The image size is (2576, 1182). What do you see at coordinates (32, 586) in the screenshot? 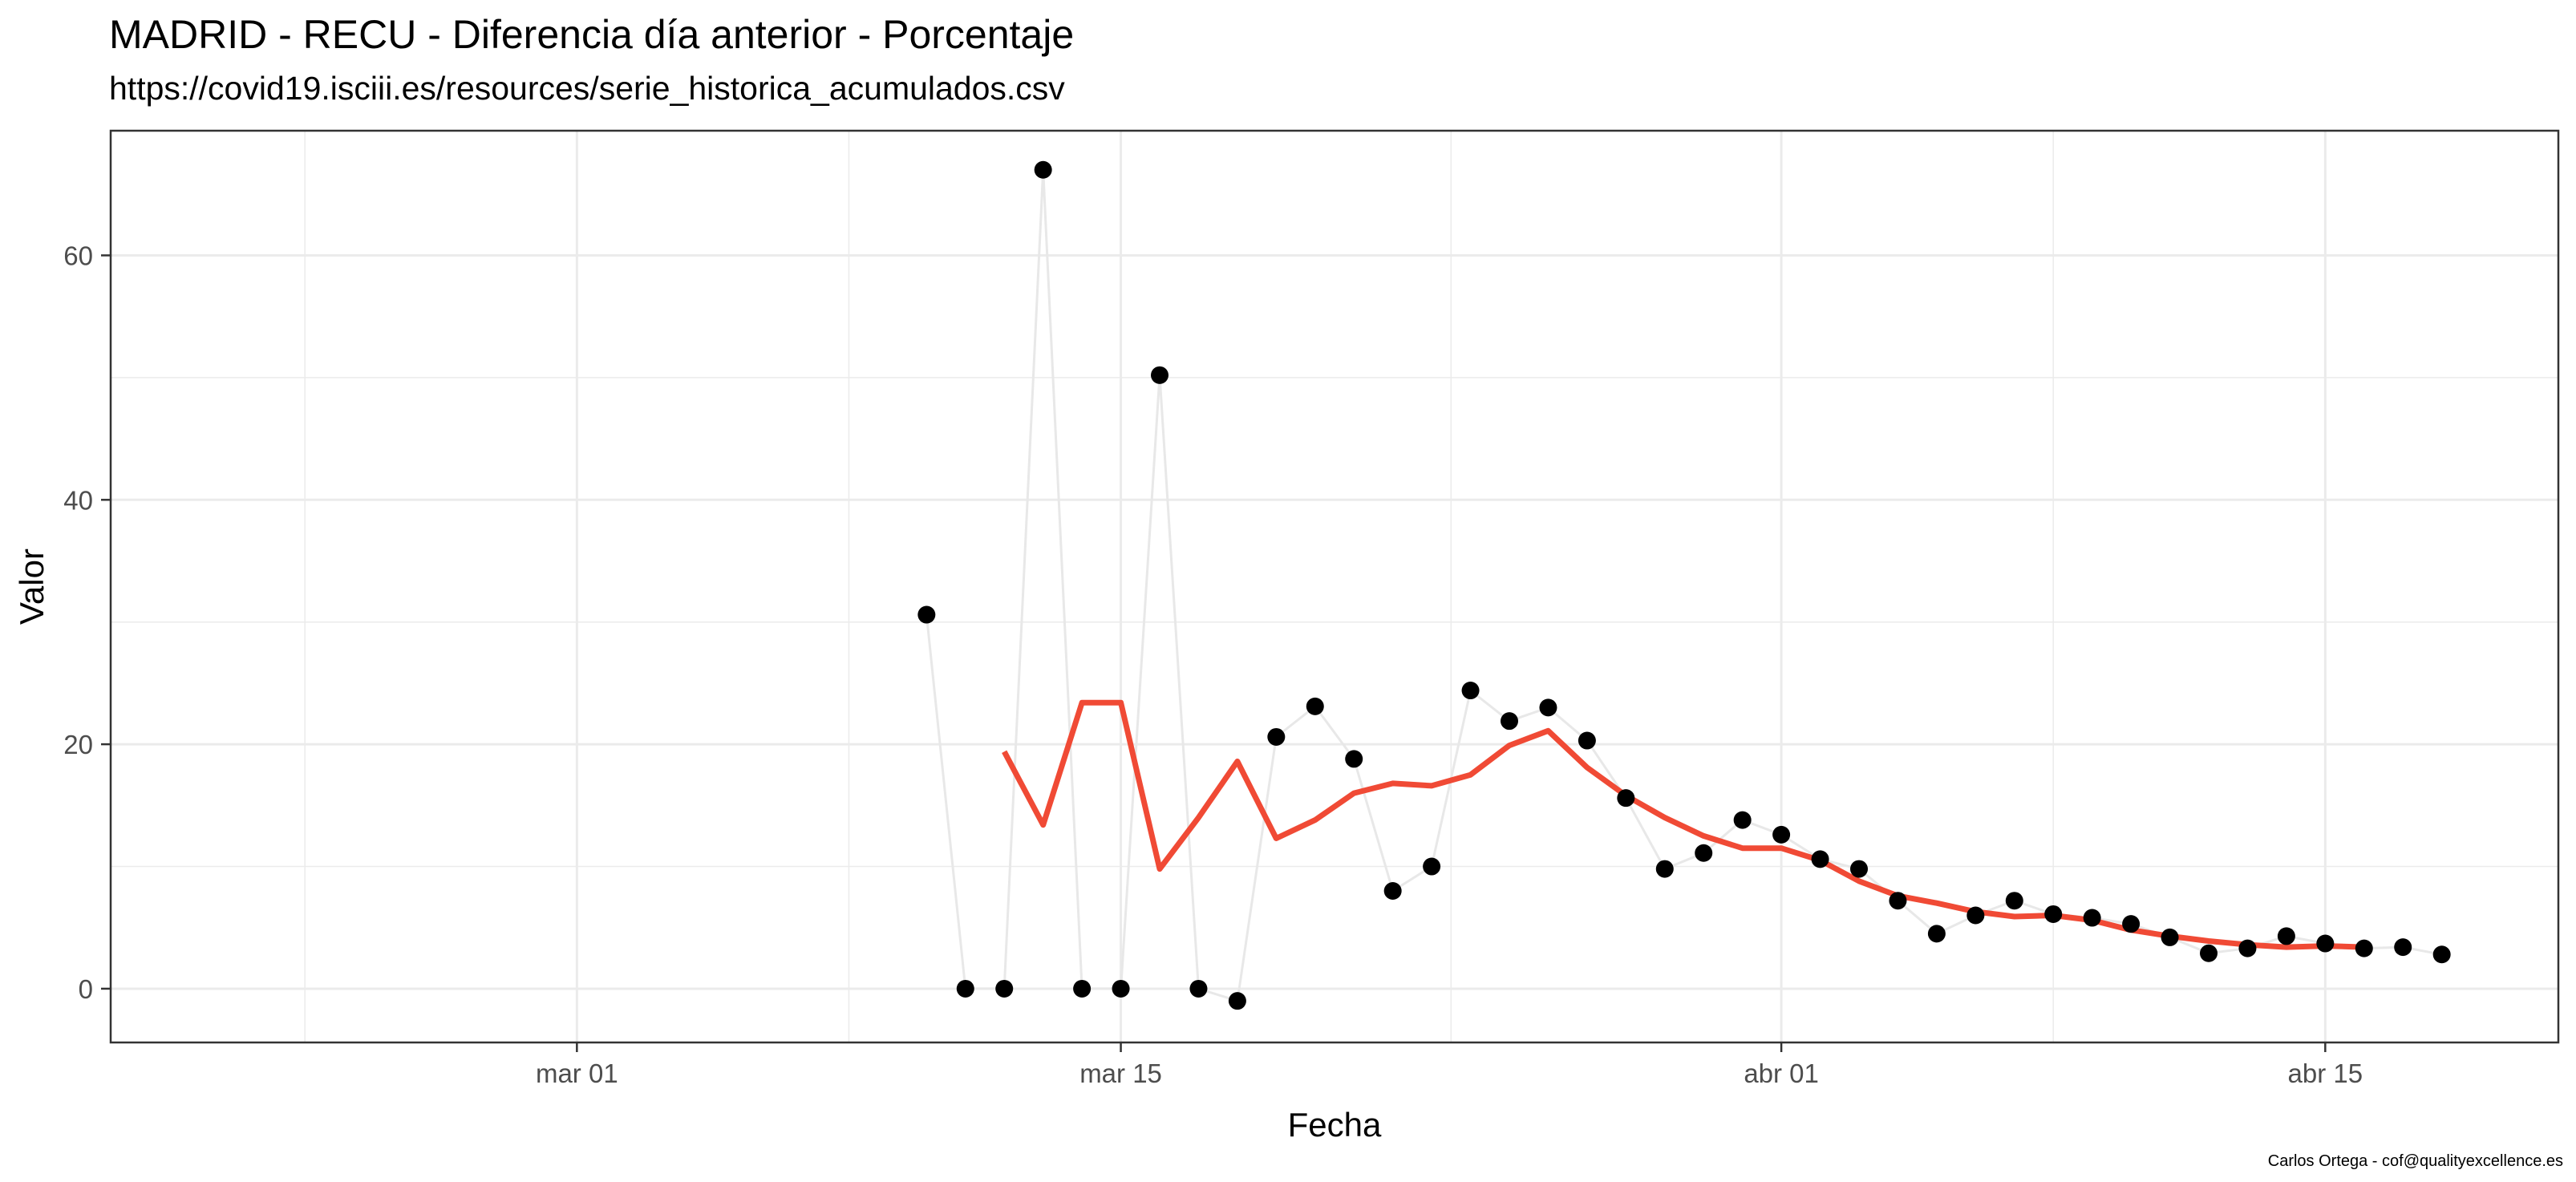
I see `y-axis-title: Valor` at bounding box center [32, 586].